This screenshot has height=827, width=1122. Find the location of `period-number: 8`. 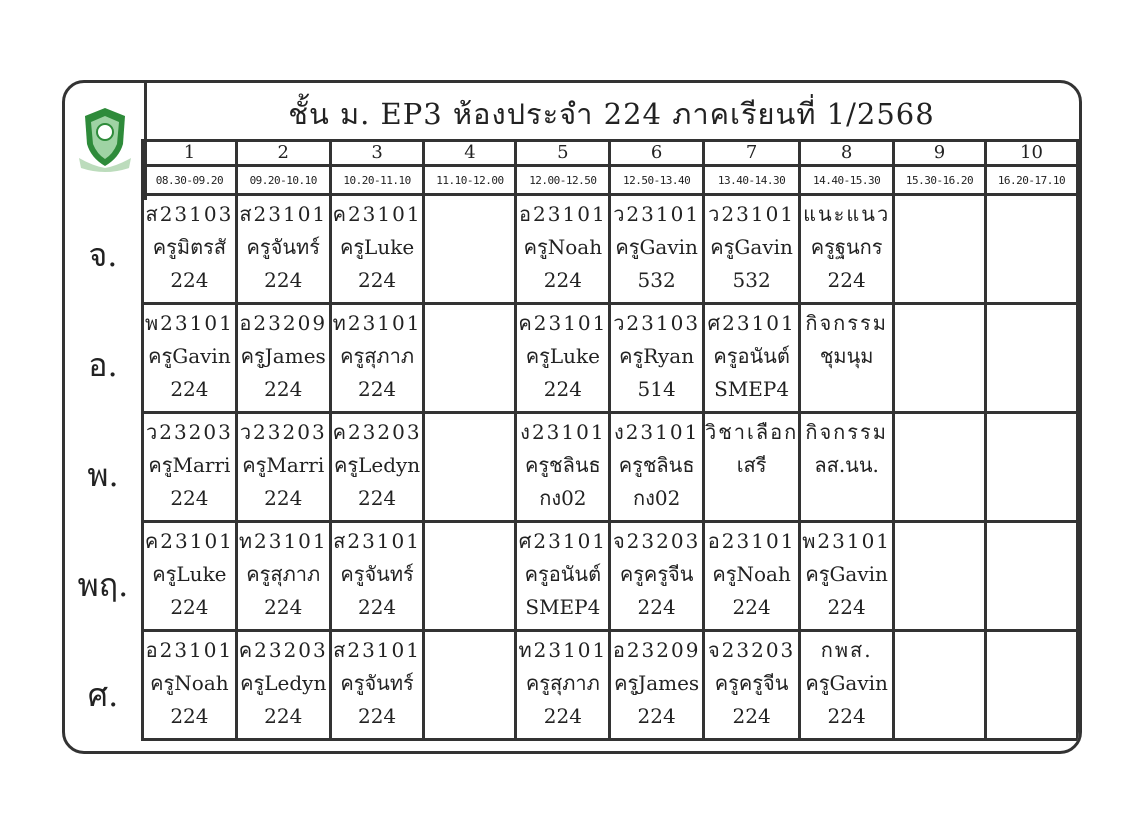

period-number: 8 is located at coordinates (847, 153).